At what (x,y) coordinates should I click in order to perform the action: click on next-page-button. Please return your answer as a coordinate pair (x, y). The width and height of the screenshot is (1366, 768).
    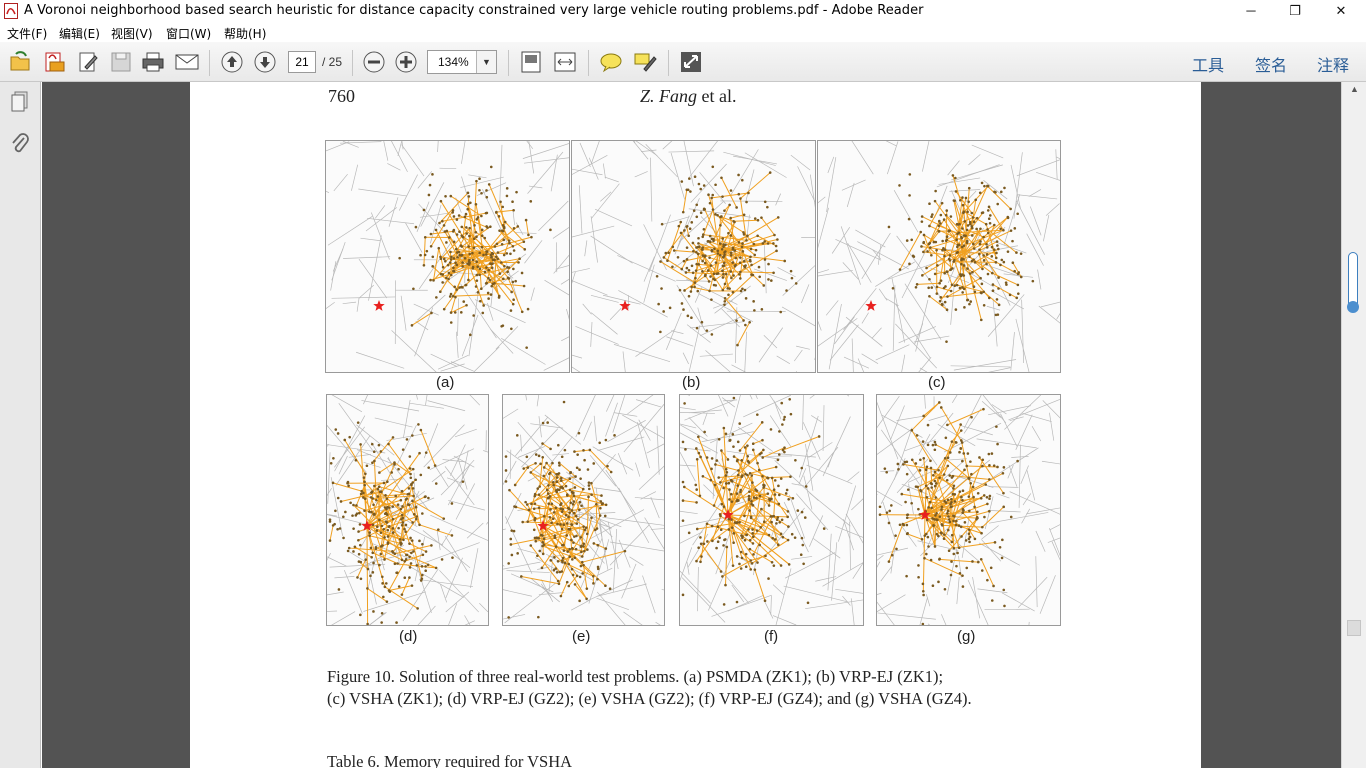
    Looking at the image, I should click on (265, 62).